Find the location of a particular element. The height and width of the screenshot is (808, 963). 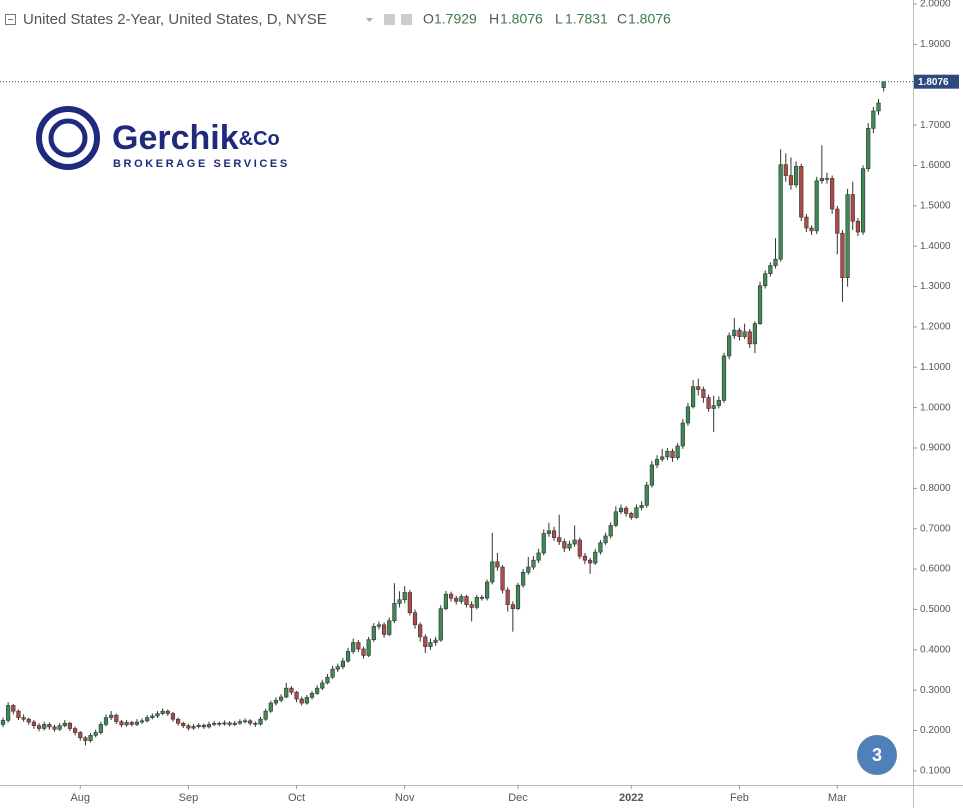

y-tick-label: 0.4000 is located at coordinates (935, 649).